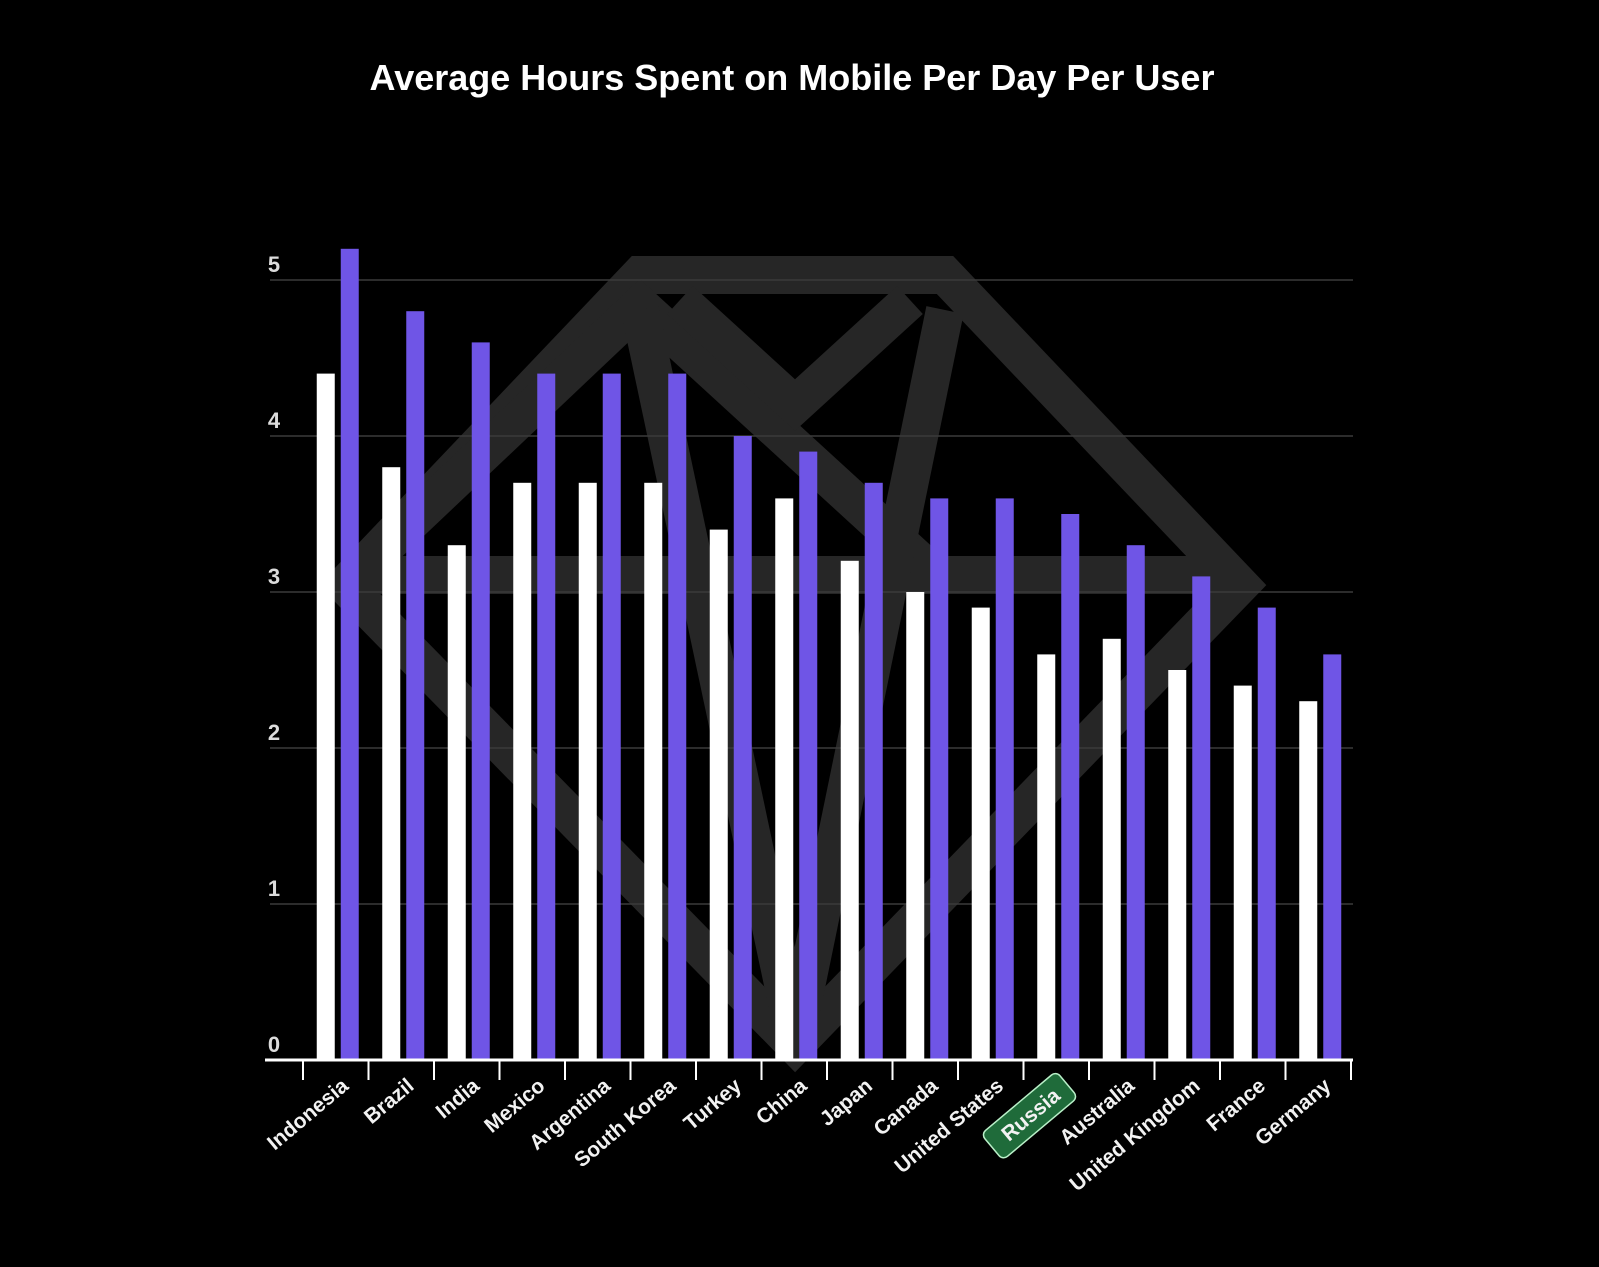 This screenshot has height=1267, width=1599. What do you see at coordinates (391, 763) in the screenshot?
I see `bar-series-1-brazil` at bounding box center [391, 763].